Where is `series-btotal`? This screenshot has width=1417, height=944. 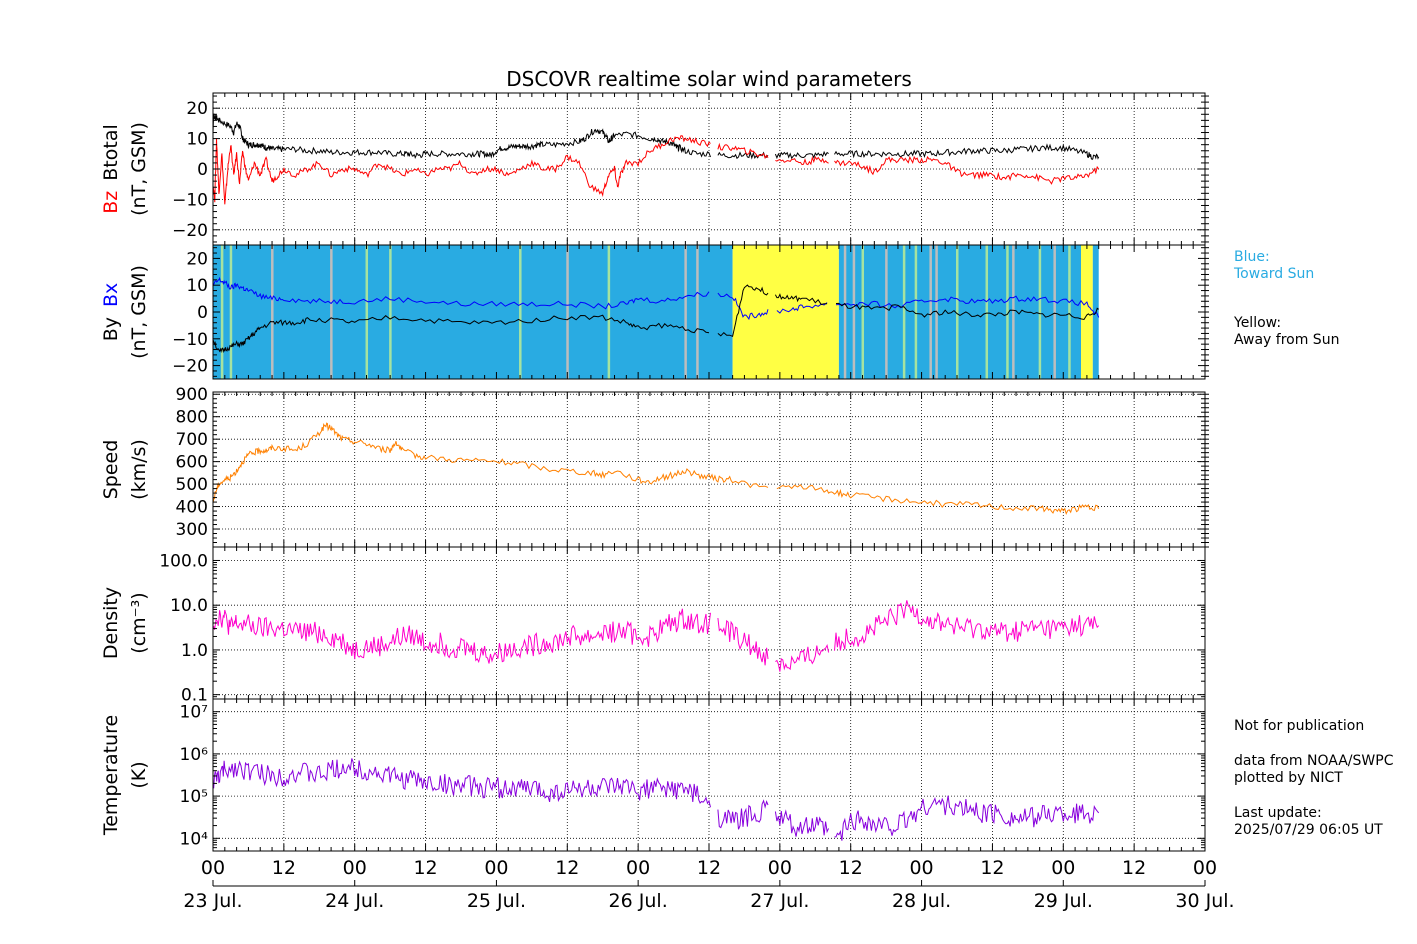
series-btotal is located at coordinates (656, 137).